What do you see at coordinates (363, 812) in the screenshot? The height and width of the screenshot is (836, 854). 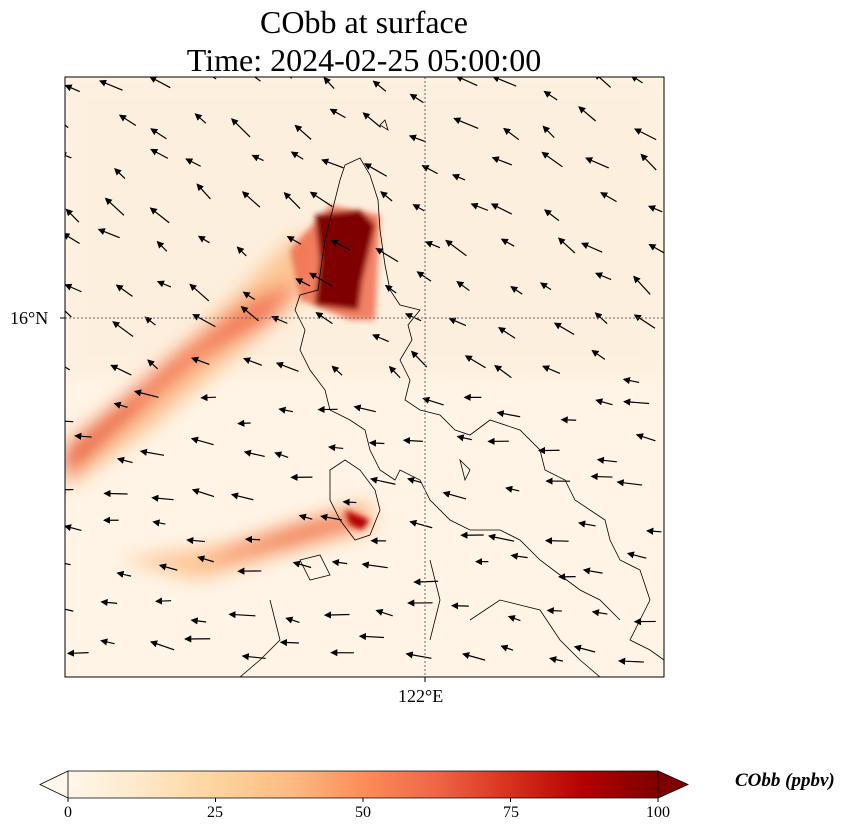 I see `colorbar-tick: 50` at bounding box center [363, 812].